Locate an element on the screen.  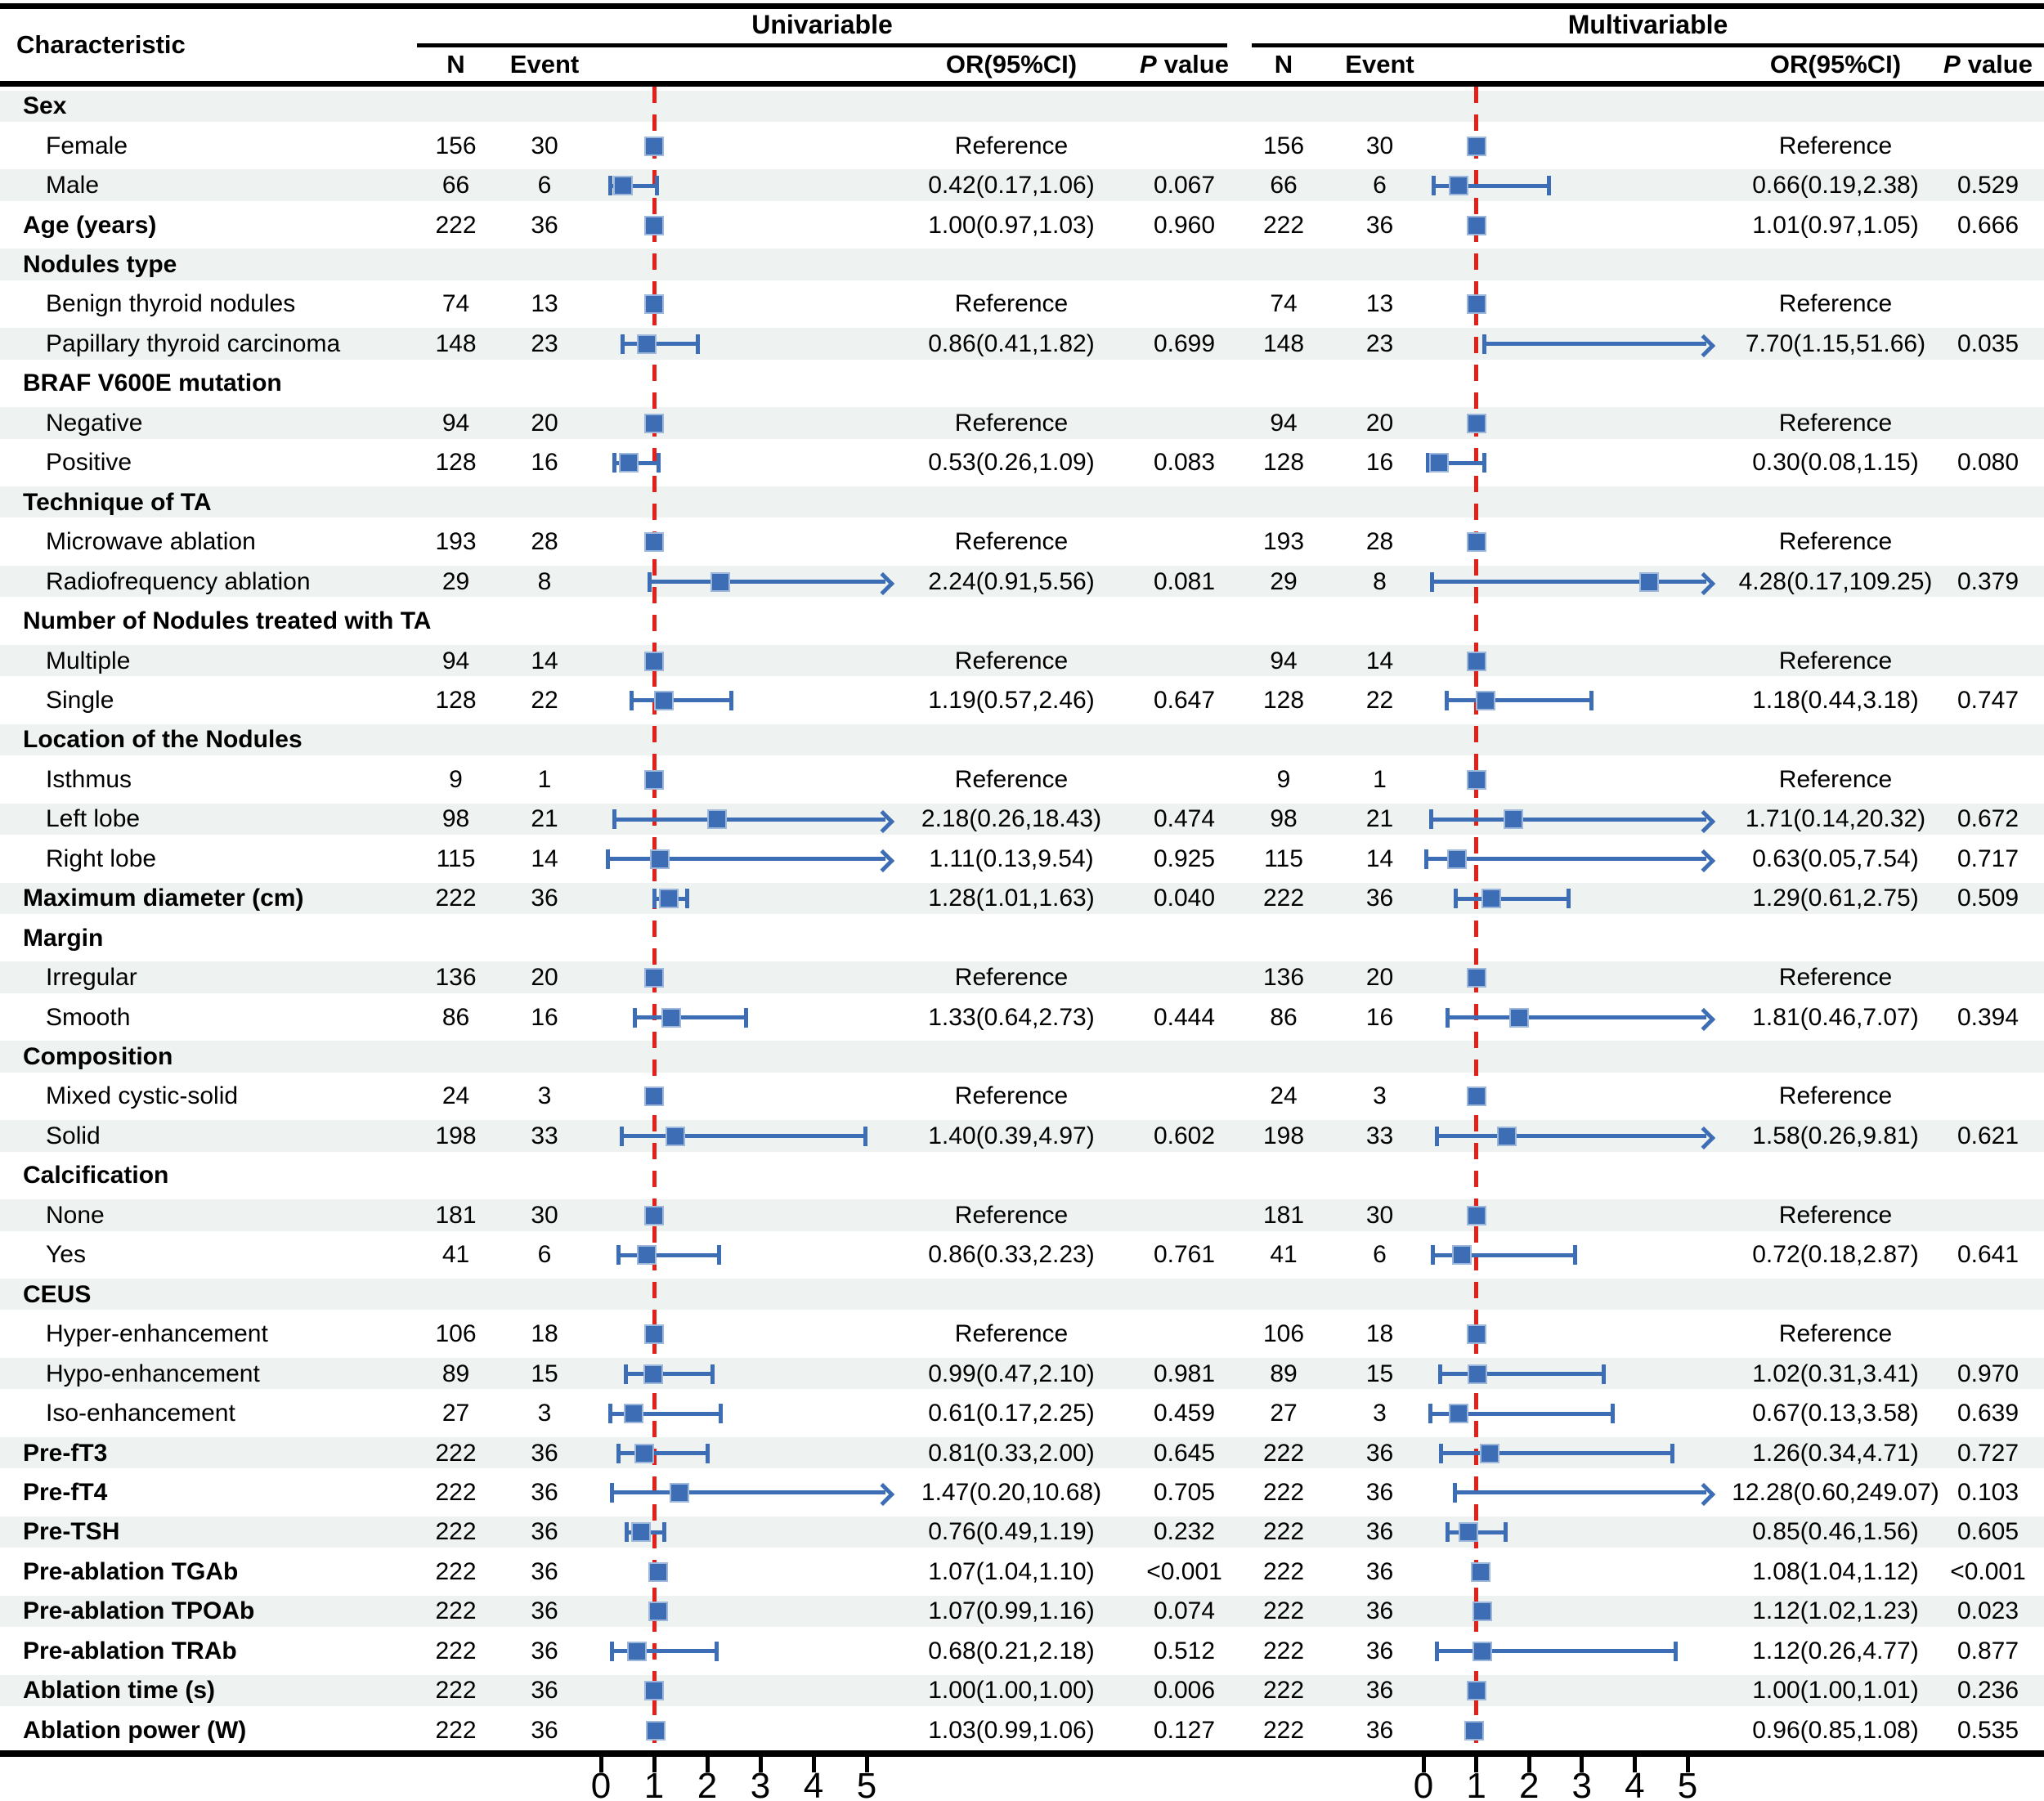
uni-p-value: 0.474 is located at coordinates (1185, 819).